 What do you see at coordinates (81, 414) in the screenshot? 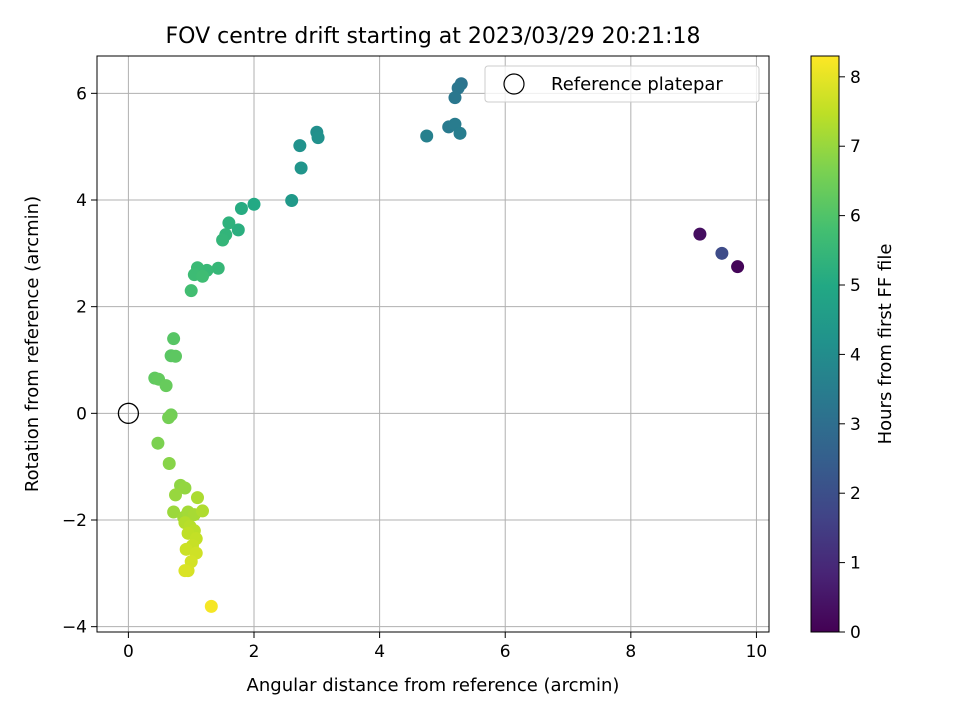
I see `y-tick-label: 0` at bounding box center [81, 414].